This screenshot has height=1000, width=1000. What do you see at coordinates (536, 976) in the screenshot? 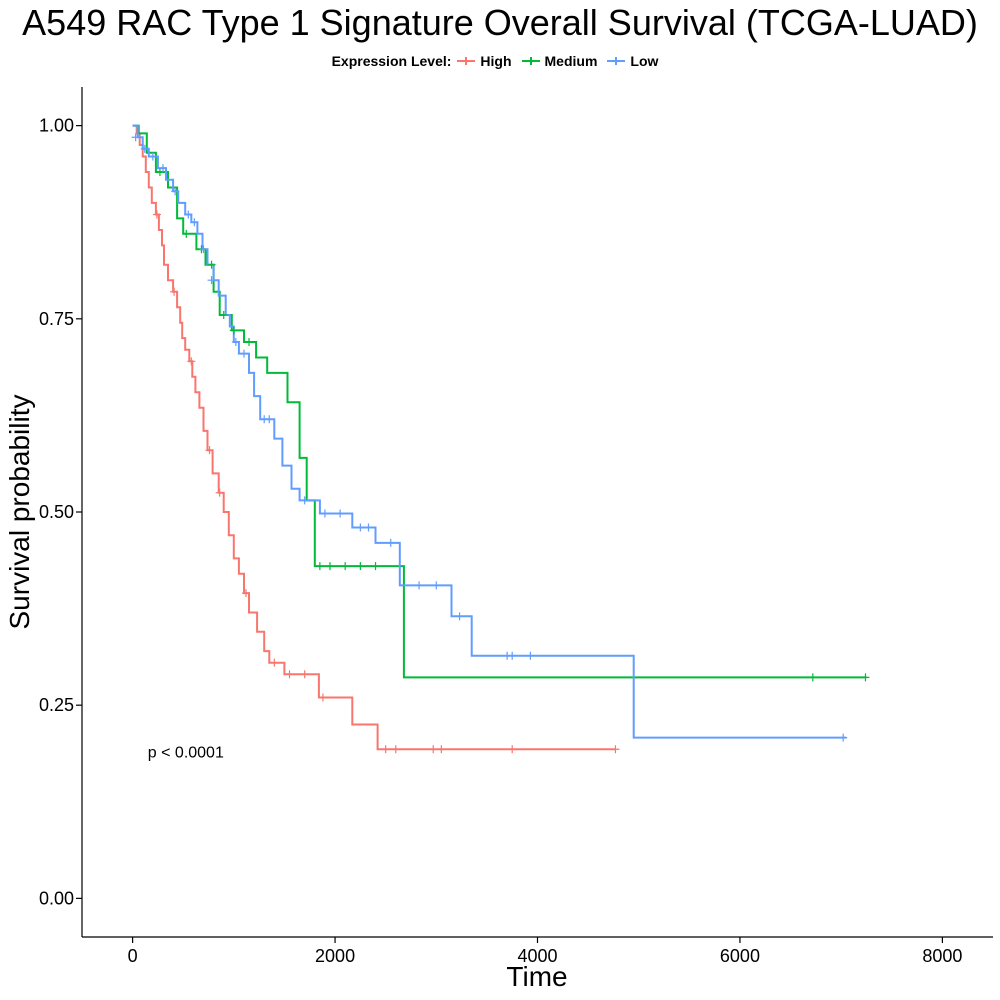
I see `x-axis-label: Time` at bounding box center [536, 976].